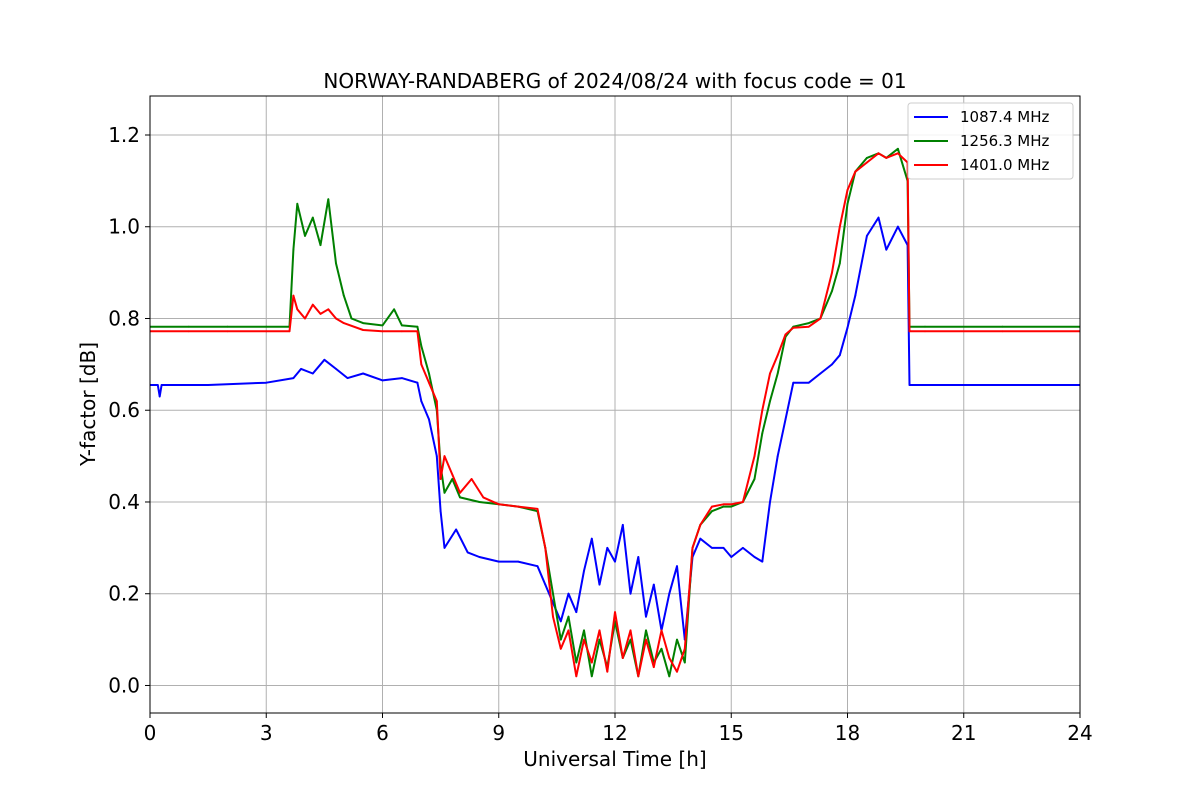  I want to click on legend-box, so click(990, 141).